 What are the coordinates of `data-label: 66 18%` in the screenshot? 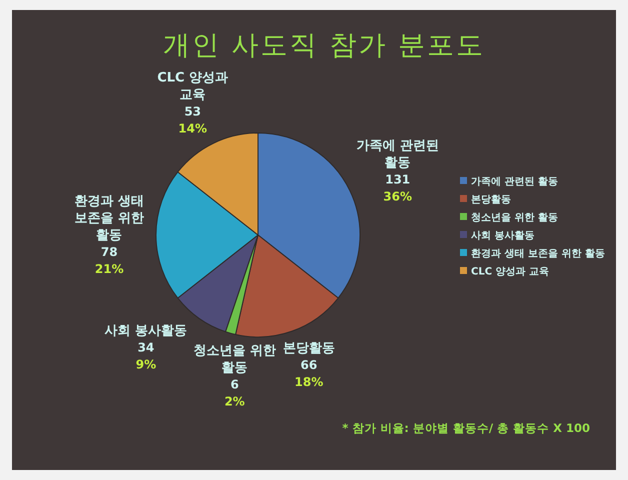 It's located at (309, 374).